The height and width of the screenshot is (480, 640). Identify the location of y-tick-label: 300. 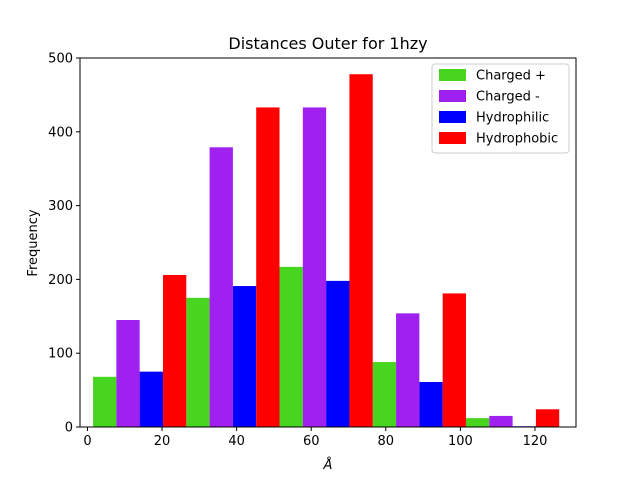
(60, 206).